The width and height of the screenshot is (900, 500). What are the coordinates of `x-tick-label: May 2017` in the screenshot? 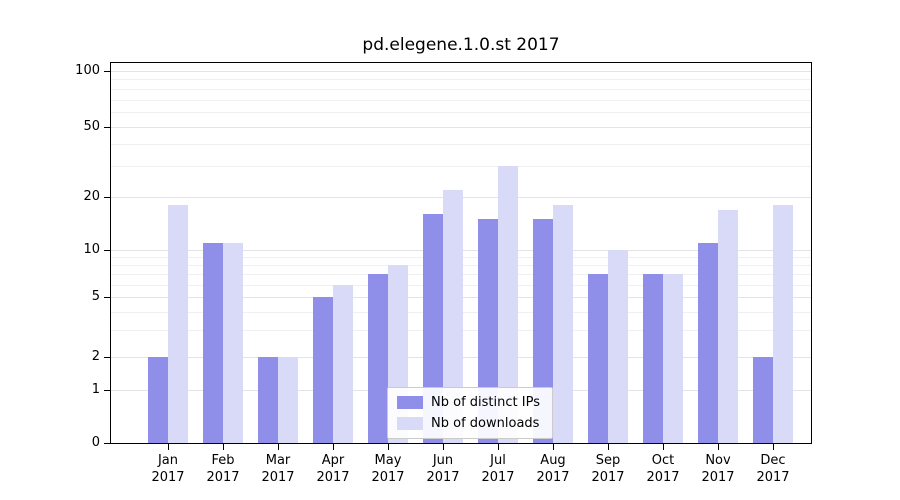 It's located at (388, 469).